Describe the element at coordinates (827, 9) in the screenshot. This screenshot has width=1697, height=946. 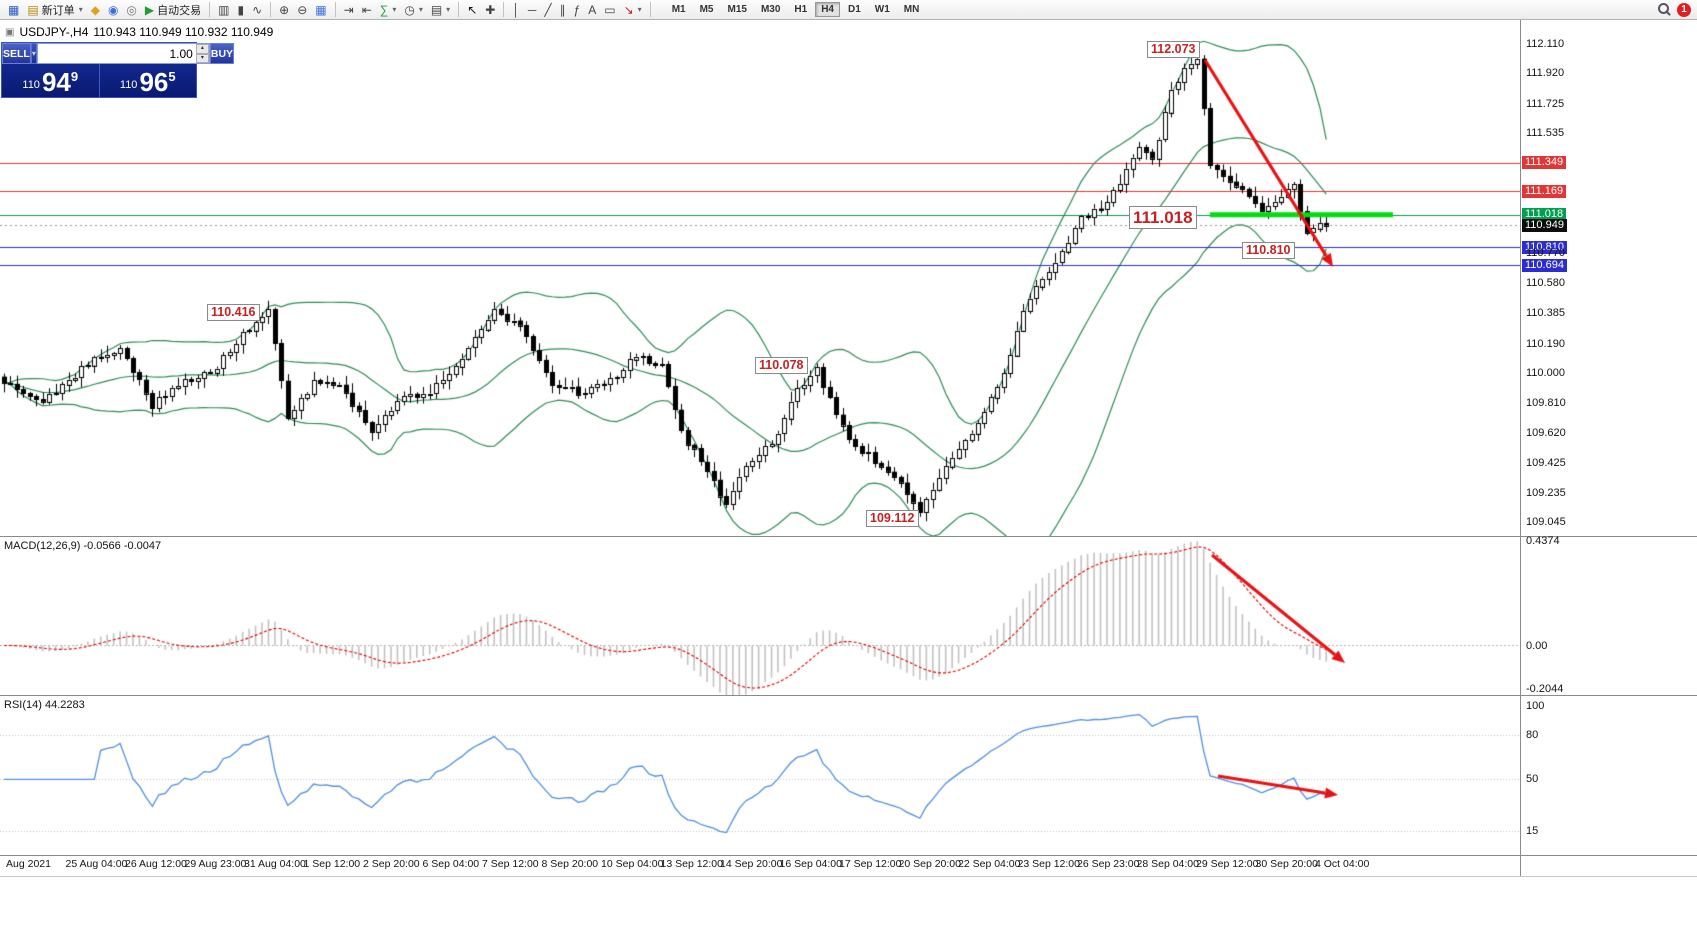
I see `timeframe-h4: H4` at that location.